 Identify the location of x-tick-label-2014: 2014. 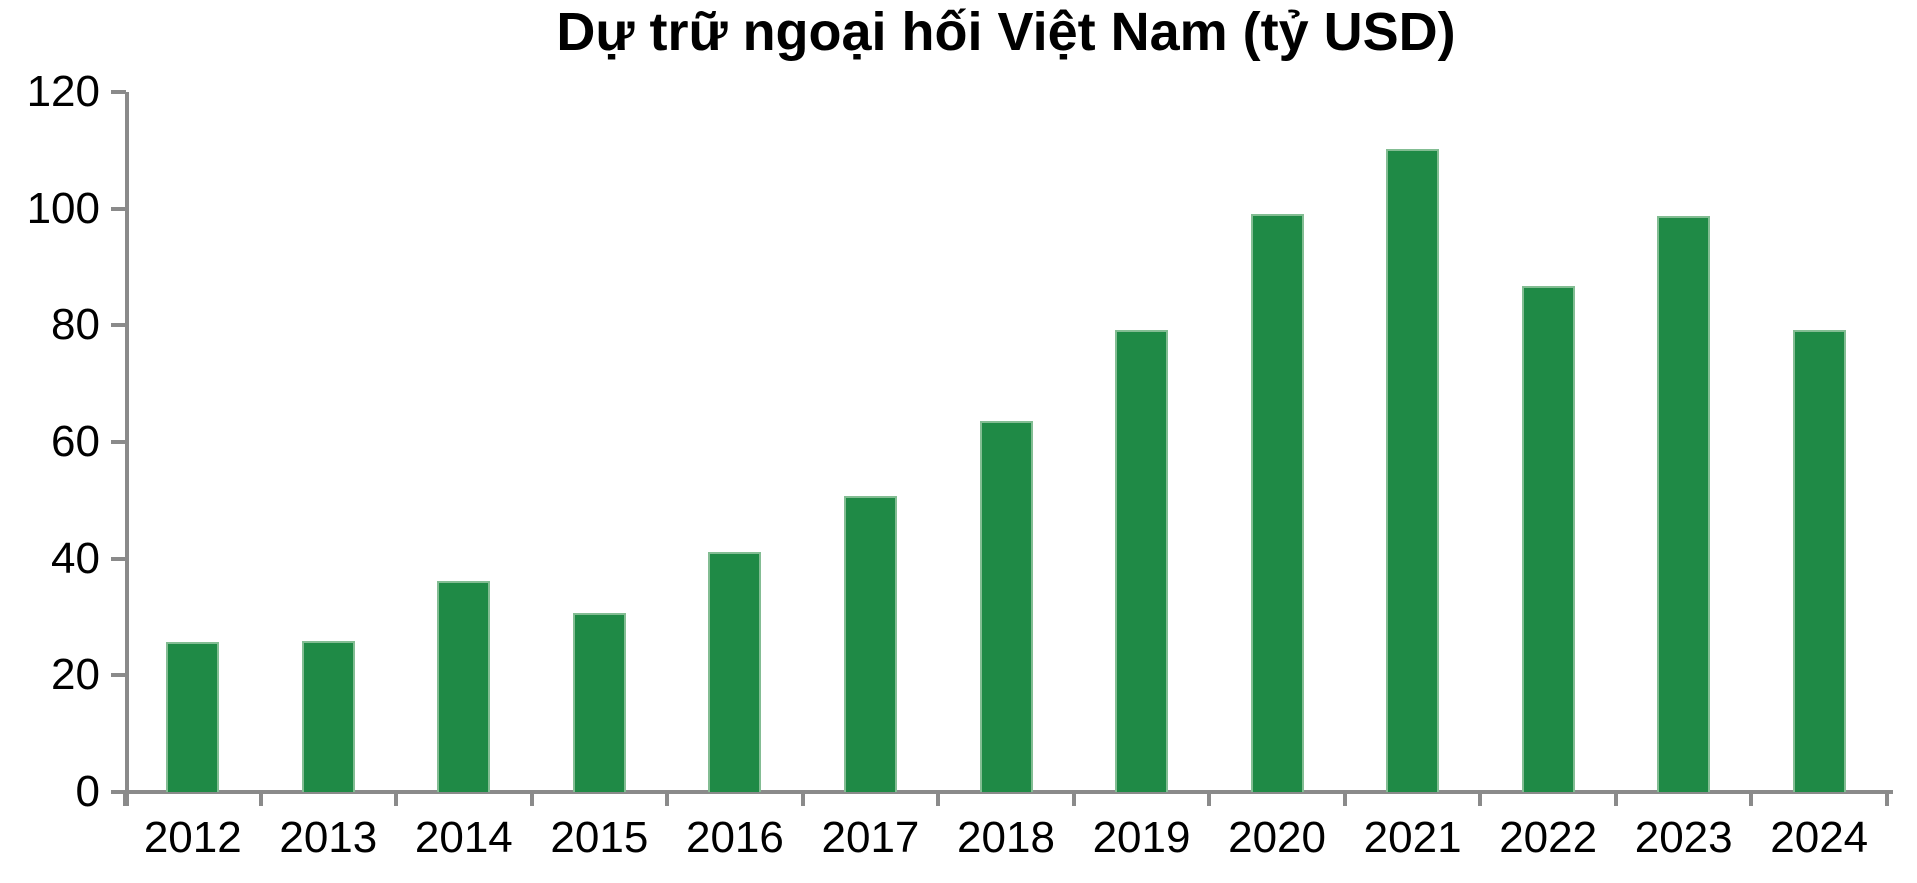
(463, 837).